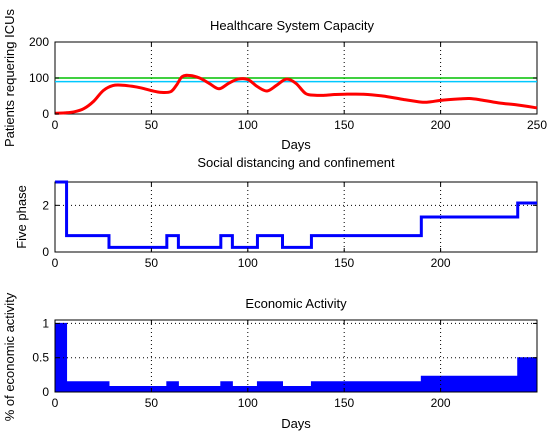 This screenshot has width=550, height=435. I want to click on y-axis-label: Patients requering ICUs, so click(9, 77).